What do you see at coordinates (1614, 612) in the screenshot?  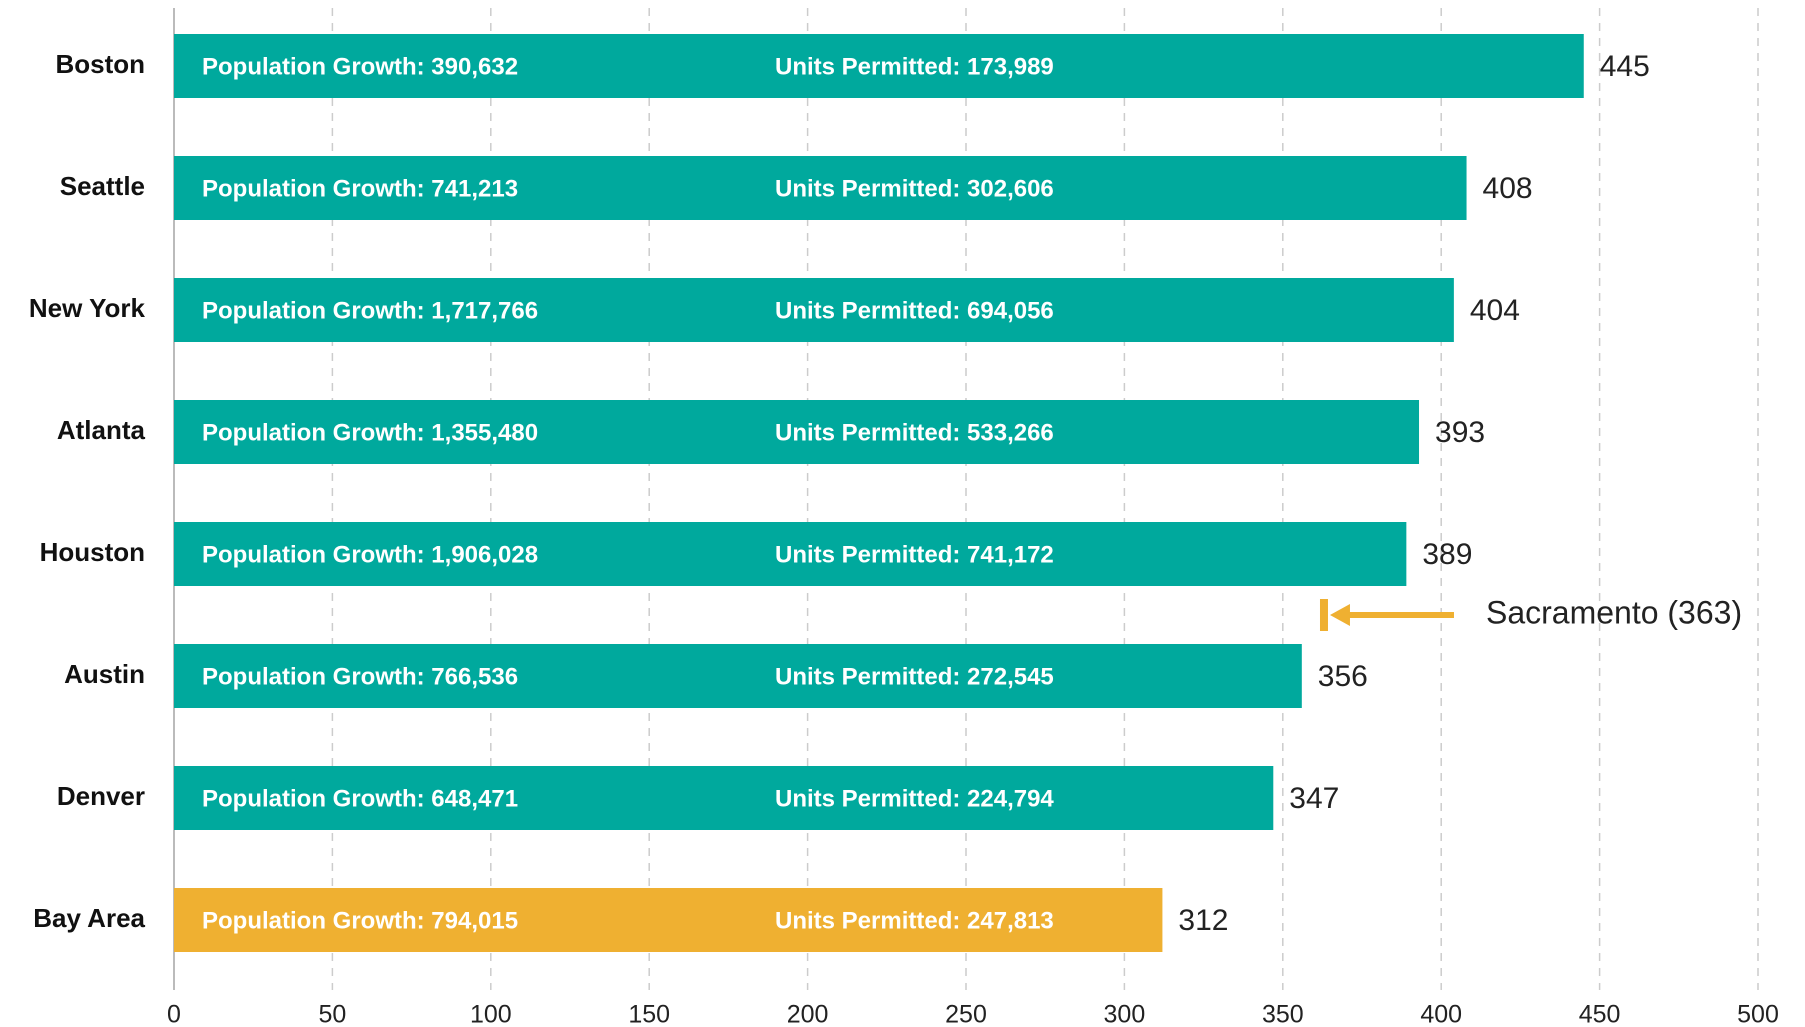 I see `annotation-label: Sacramento (363)` at bounding box center [1614, 612].